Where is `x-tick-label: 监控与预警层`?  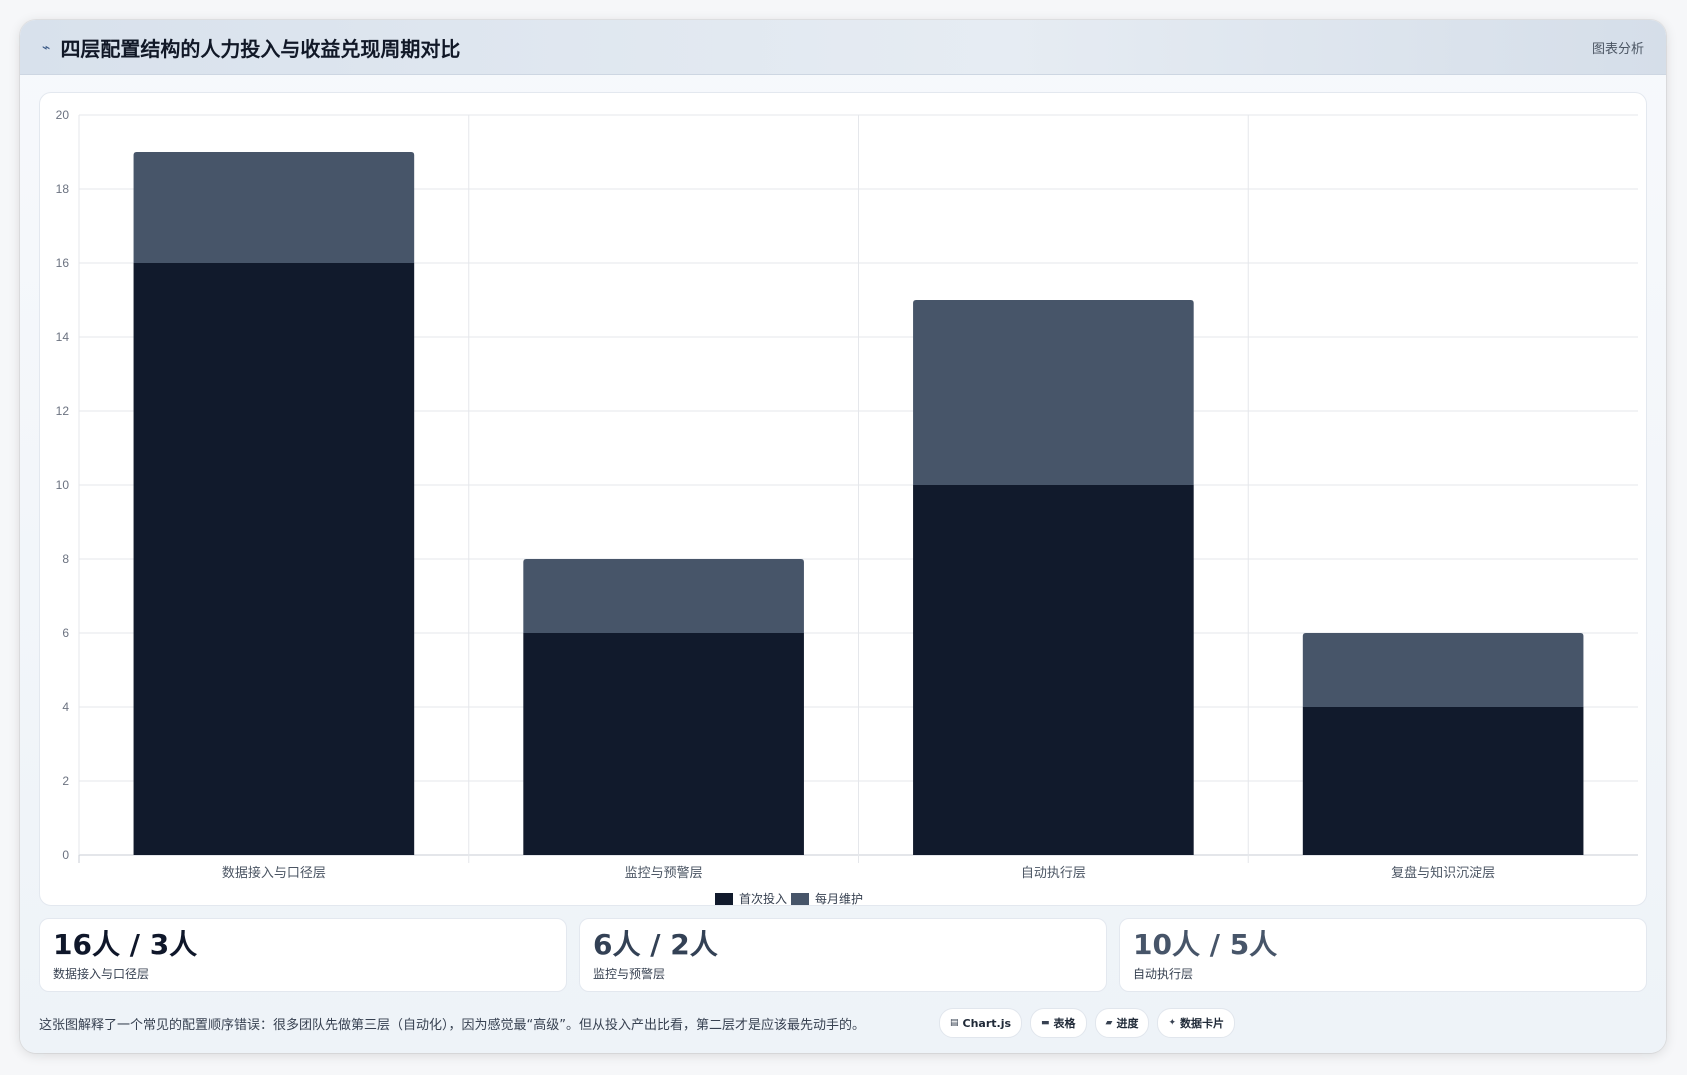 x-tick-label: 监控与预警层 is located at coordinates (664, 872).